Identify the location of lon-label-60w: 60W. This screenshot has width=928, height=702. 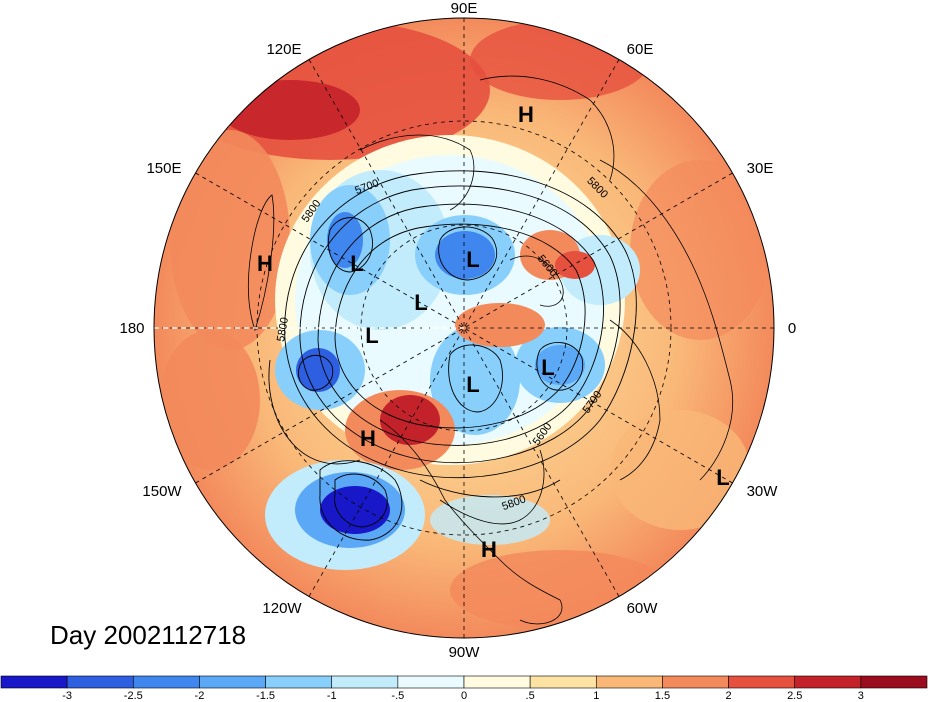
(643, 608).